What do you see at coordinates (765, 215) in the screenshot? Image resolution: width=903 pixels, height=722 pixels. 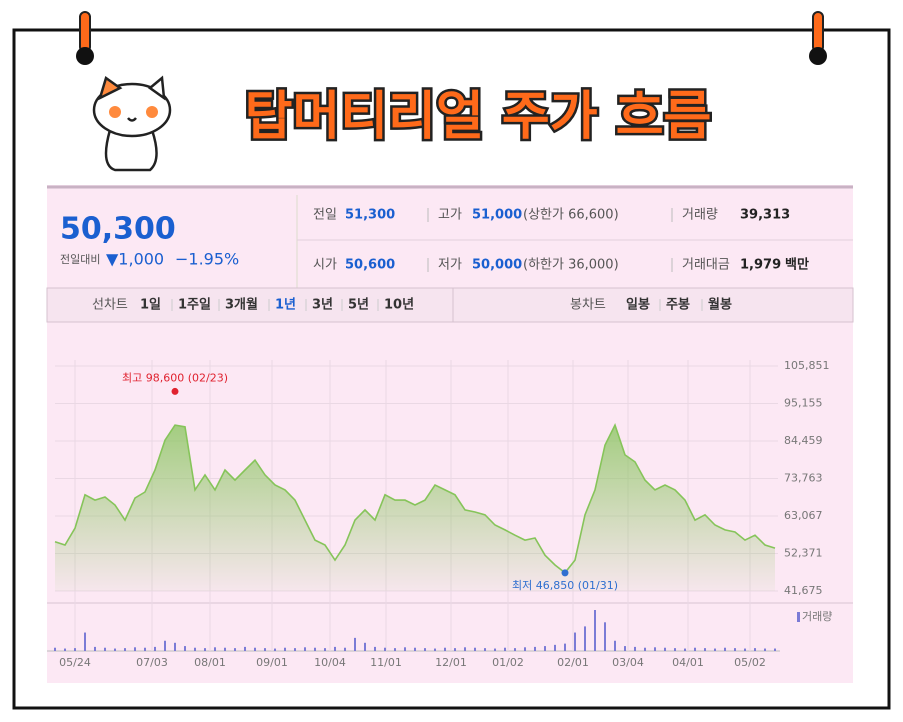 I see `stat-value: 39,313` at bounding box center [765, 215].